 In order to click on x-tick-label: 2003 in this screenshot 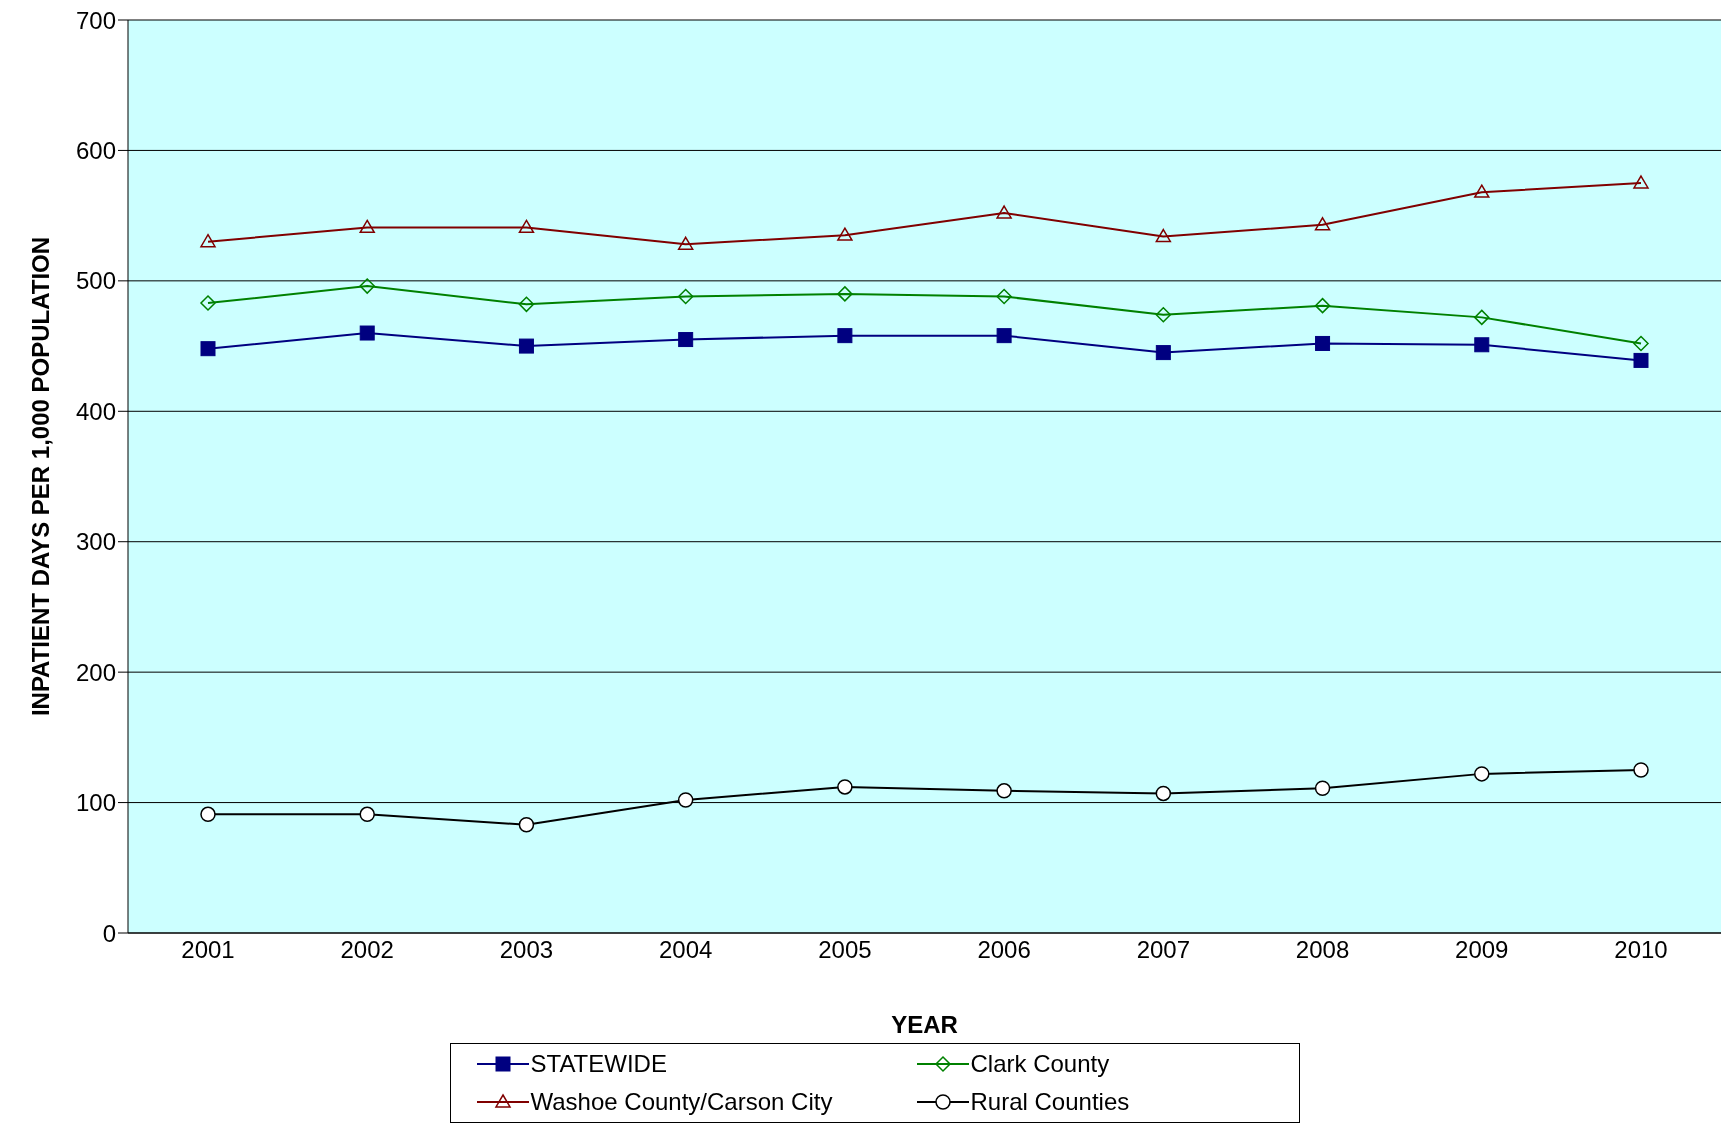, I will do `click(526, 950)`.